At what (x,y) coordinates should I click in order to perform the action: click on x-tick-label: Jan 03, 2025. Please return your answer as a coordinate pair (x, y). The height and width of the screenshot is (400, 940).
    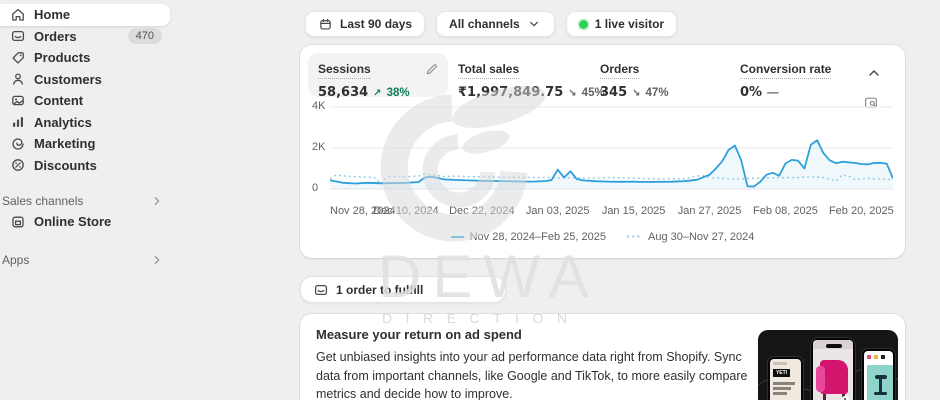
    Looking at the image, I should click on (557, 211).